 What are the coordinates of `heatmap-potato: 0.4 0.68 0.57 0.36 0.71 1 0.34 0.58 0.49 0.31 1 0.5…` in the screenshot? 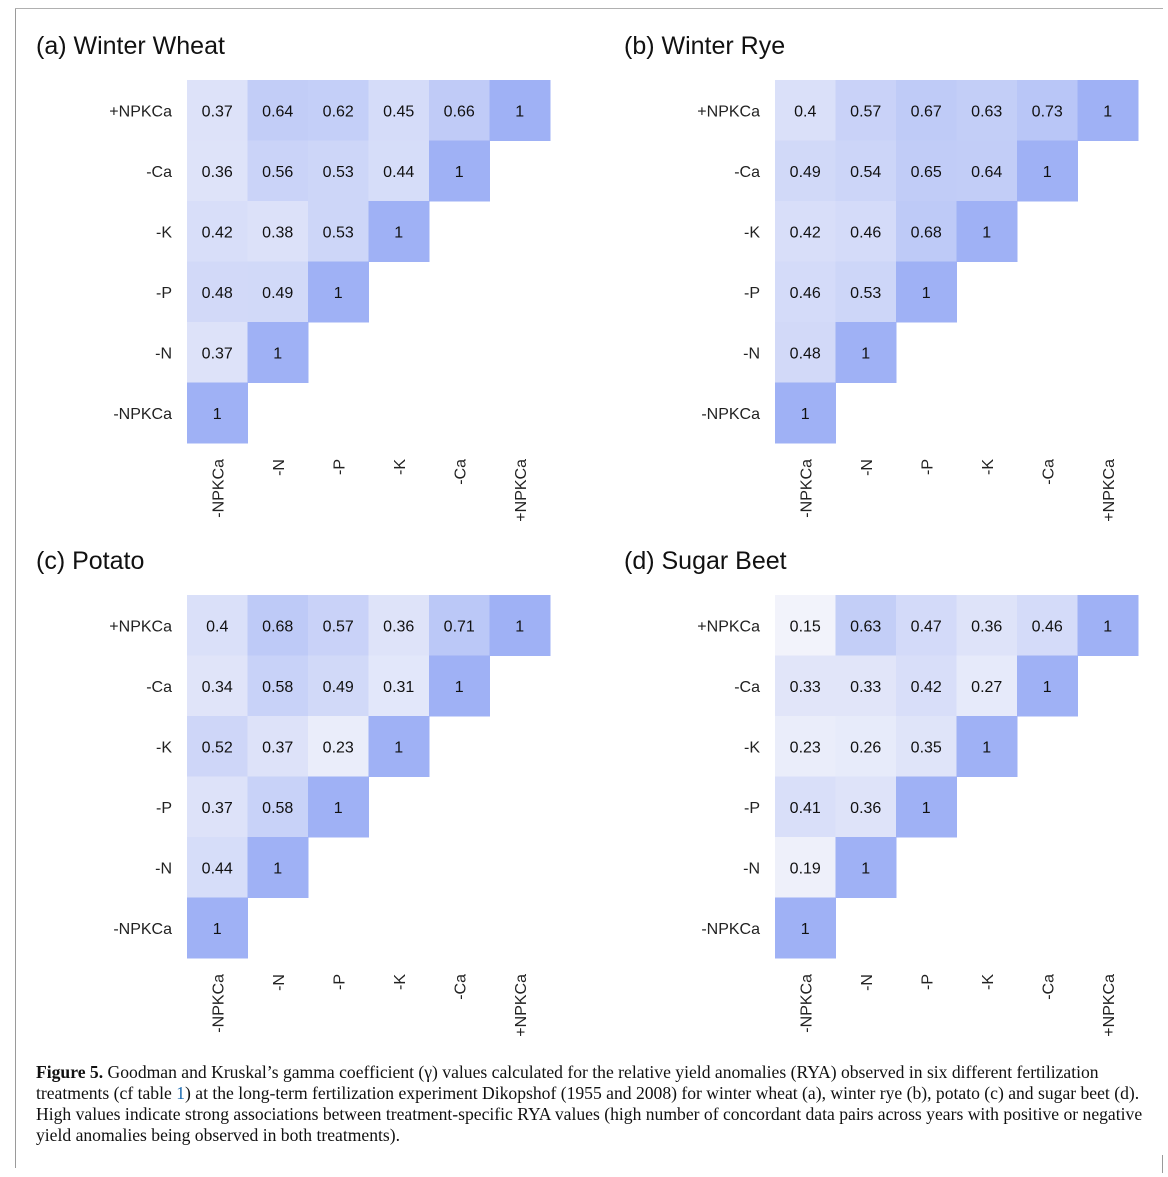 It's located at (330, 816).